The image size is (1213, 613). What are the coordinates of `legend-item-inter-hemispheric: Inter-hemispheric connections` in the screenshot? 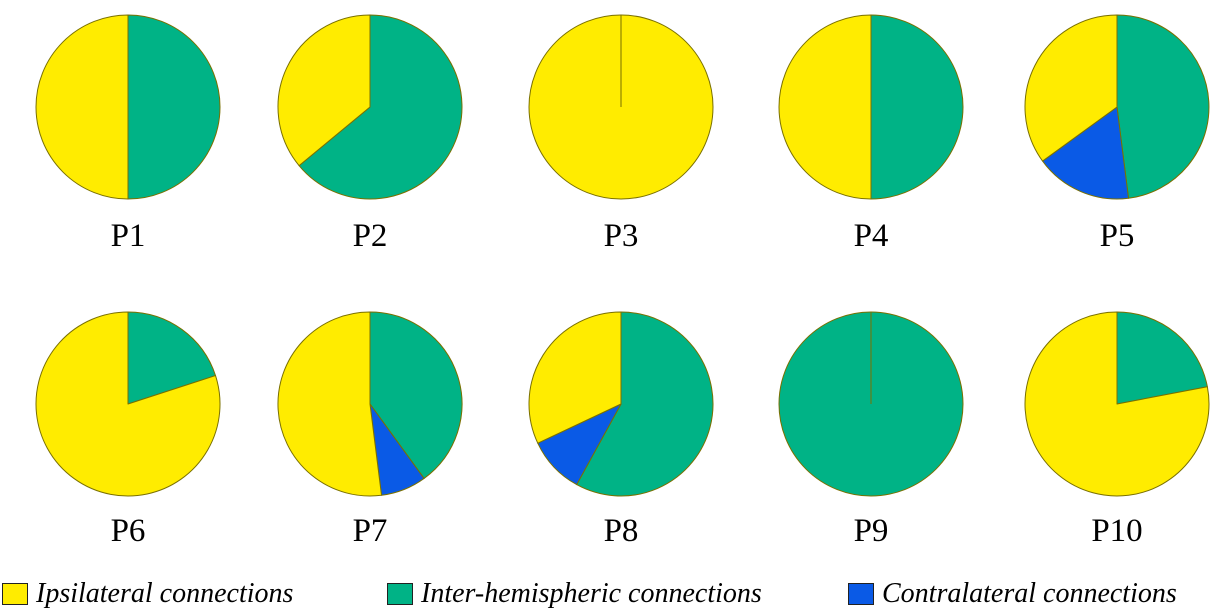 It's located at (574, 594).